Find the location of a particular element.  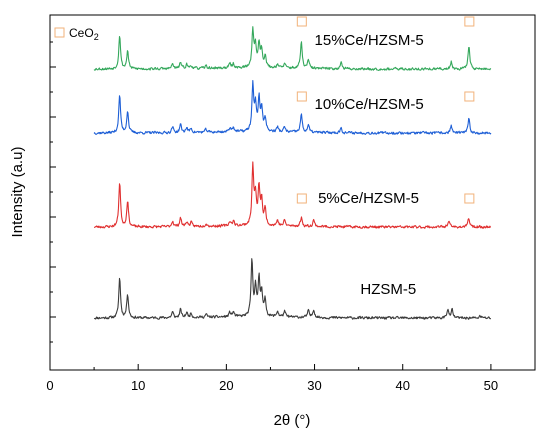

series-label-0: HZSM-5 is located at coordinates (388, 289).